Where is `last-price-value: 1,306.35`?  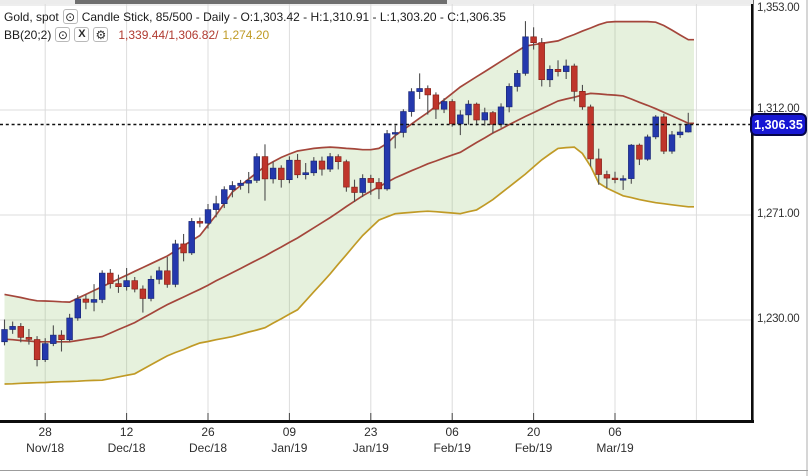 last-price-value: 1,306.35 is located at coordinates (778, 124).